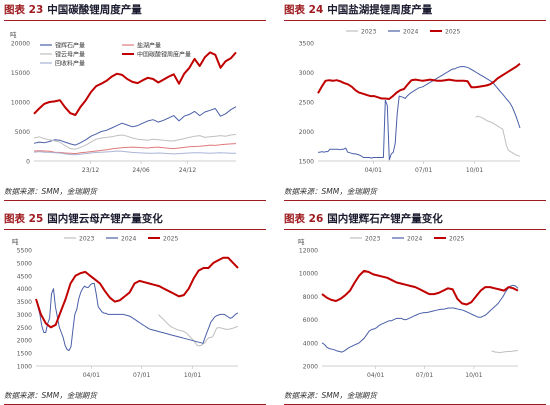  What do you see at coordinates (304, 219) in the screenshot?
I see `figure-label: 图表 26` at bounding box center [304, 219].